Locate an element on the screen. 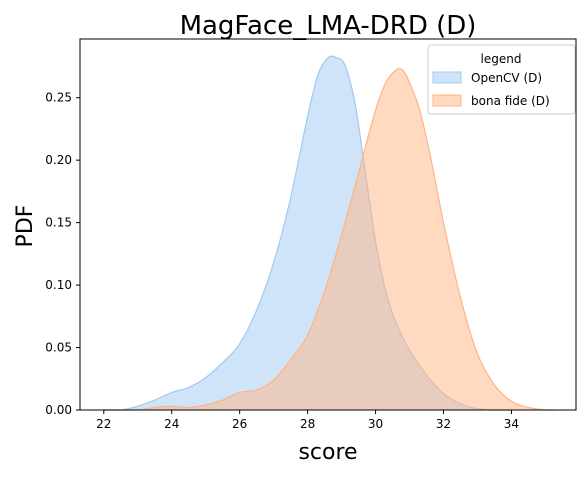  legend: legend OpenCV (D) bona fide (D) is located at coordinates (501, 79).